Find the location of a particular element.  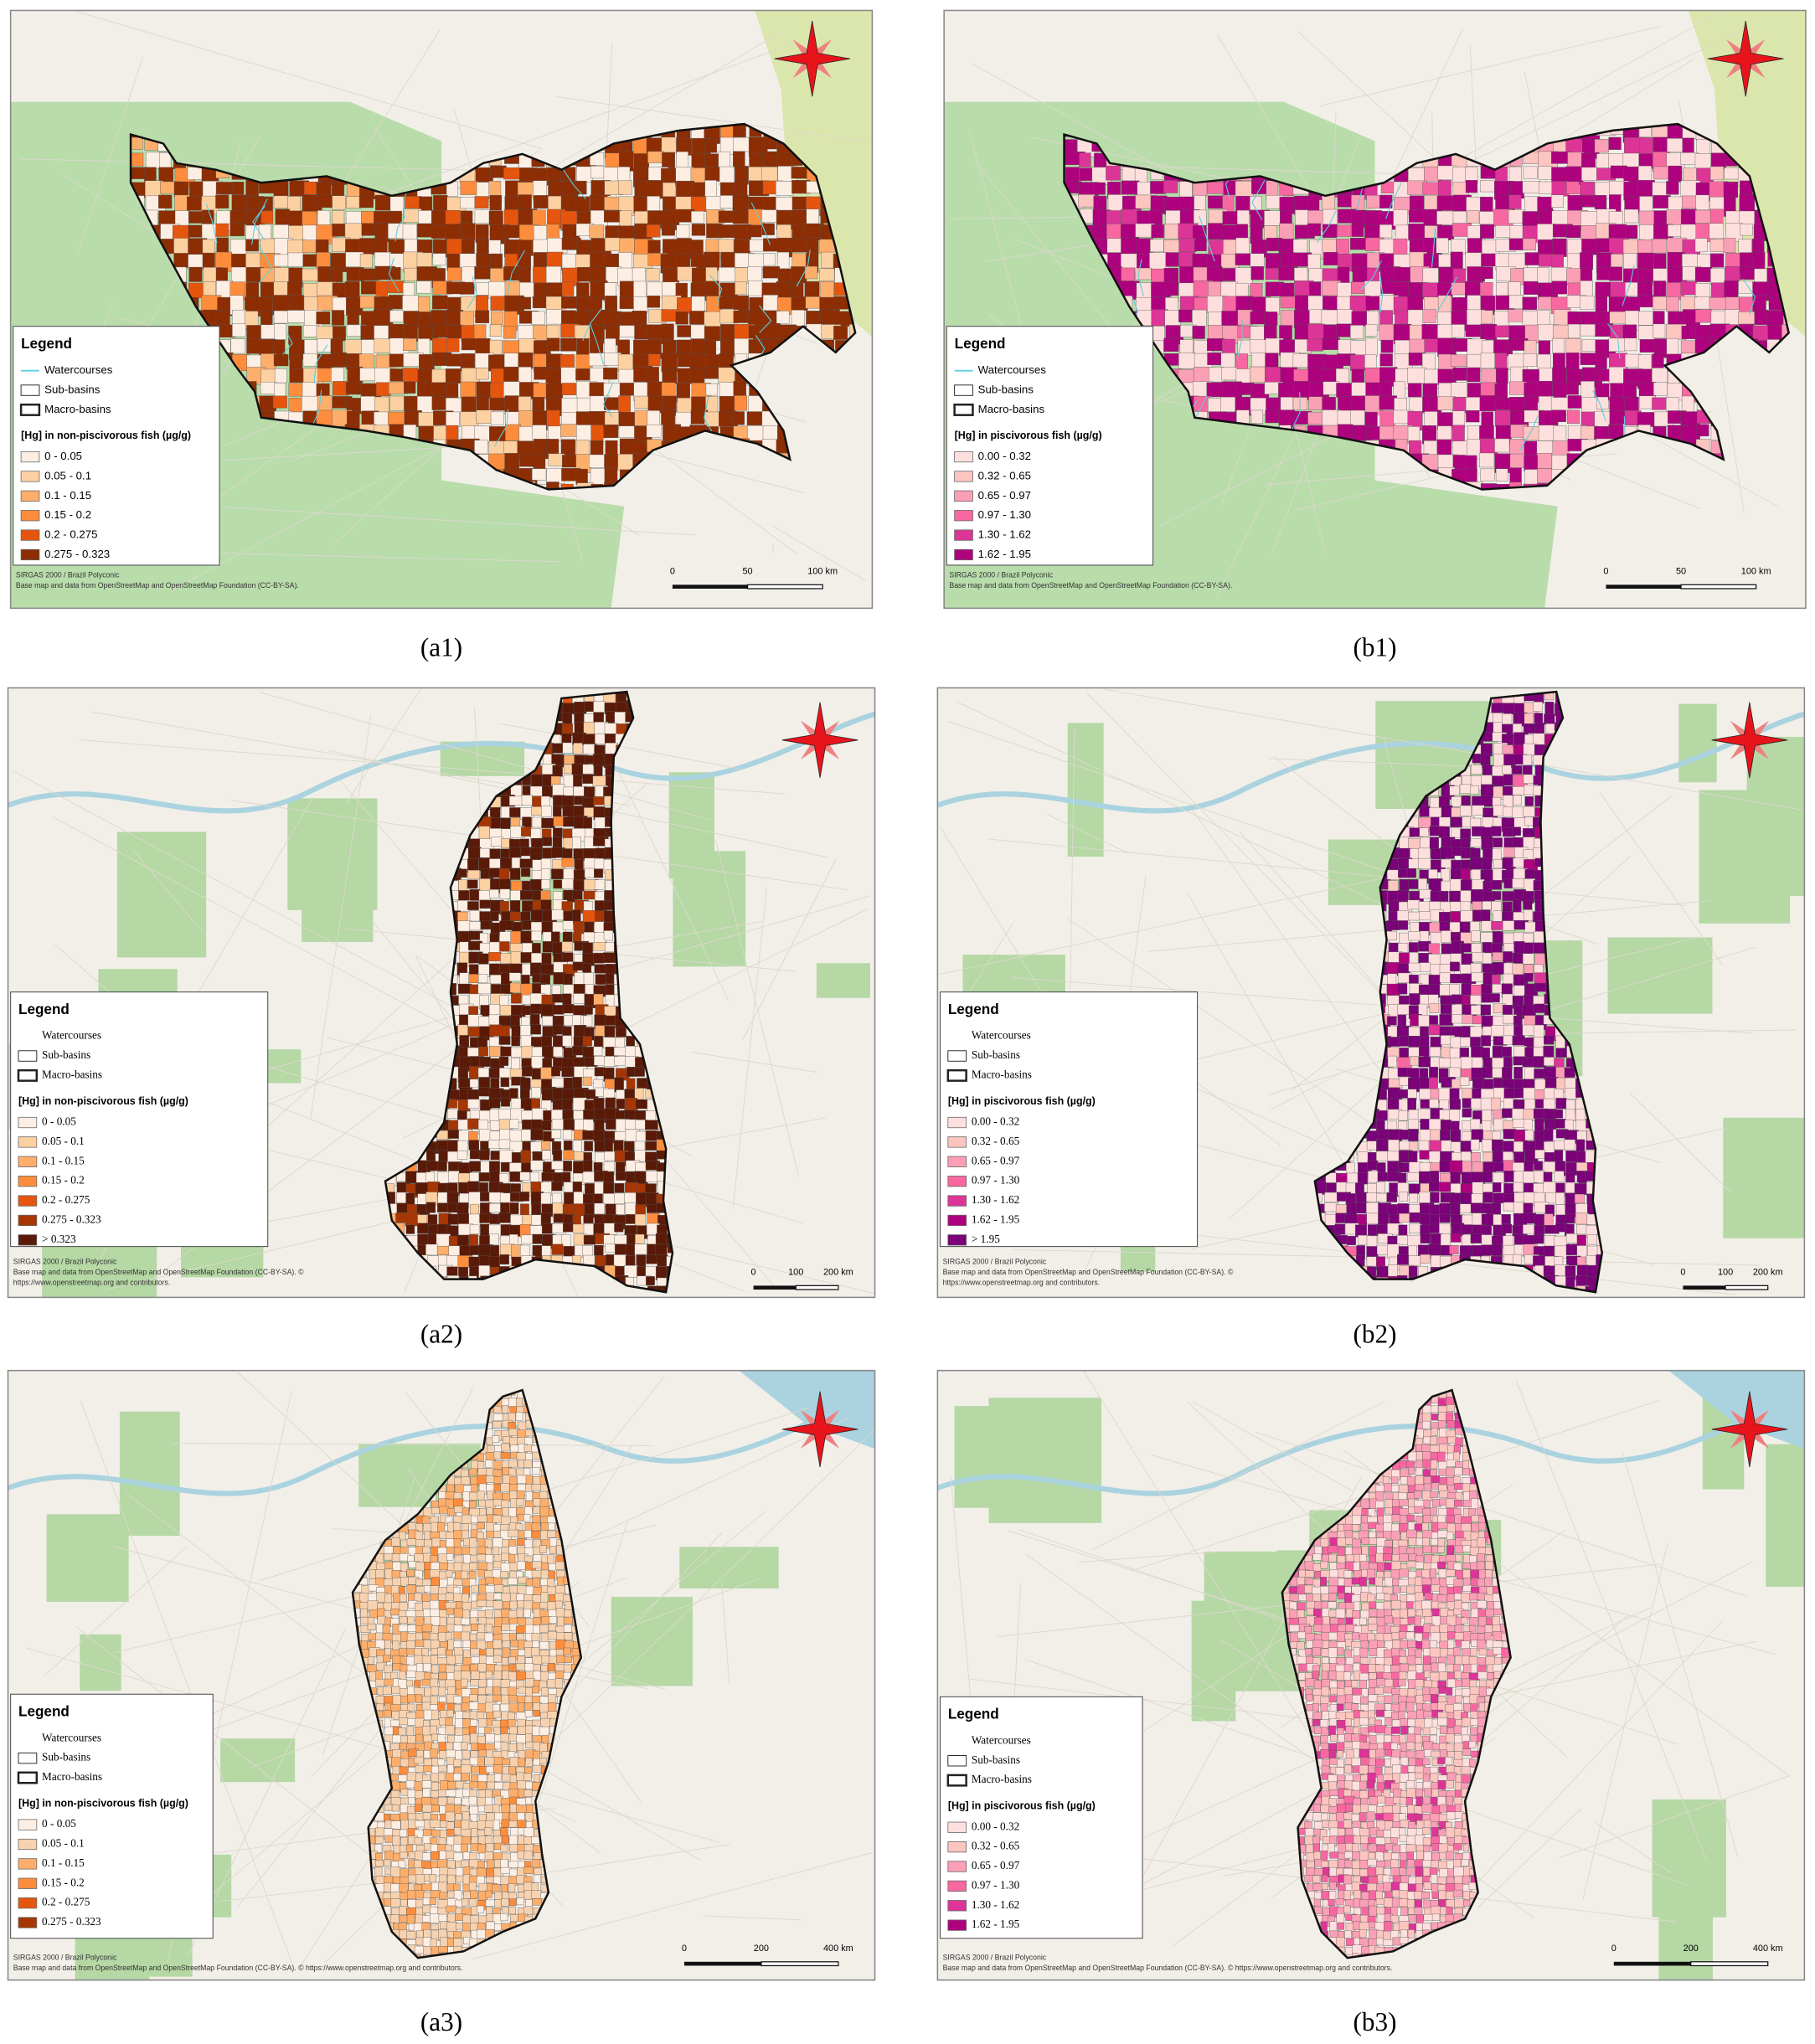

road is located at coordinates (1490, 65).